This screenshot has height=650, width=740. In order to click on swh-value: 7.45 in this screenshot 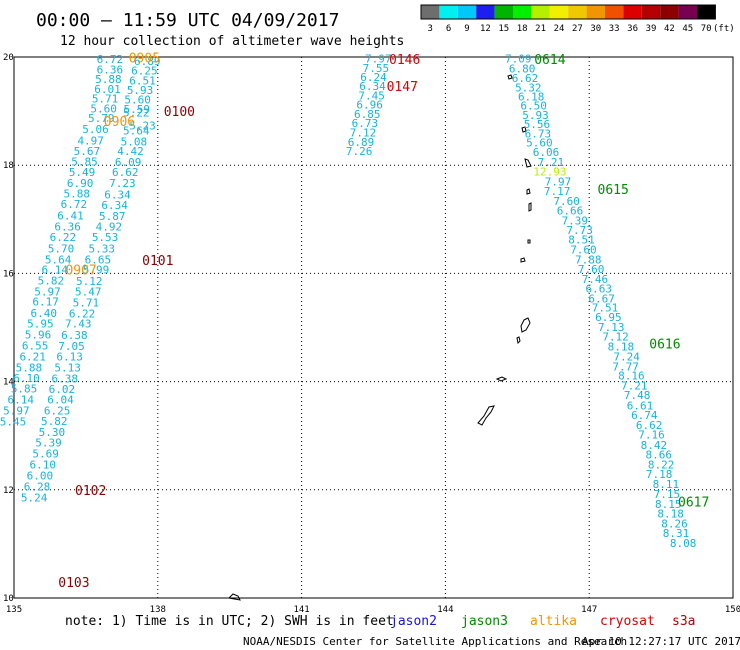, I will do `click(371, 95)`.